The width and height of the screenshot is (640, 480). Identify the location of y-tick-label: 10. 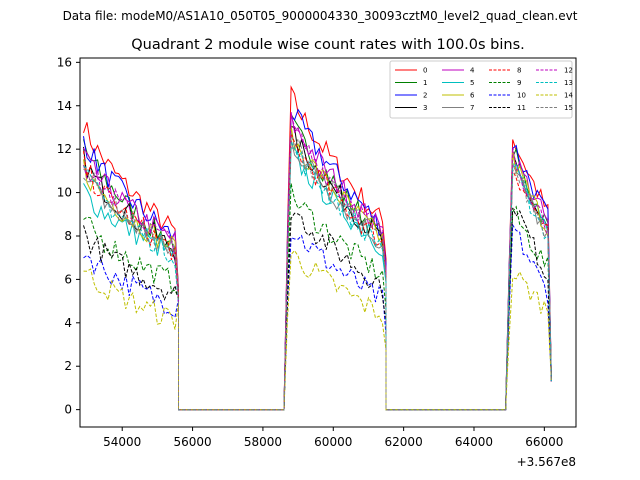
(64, 193).